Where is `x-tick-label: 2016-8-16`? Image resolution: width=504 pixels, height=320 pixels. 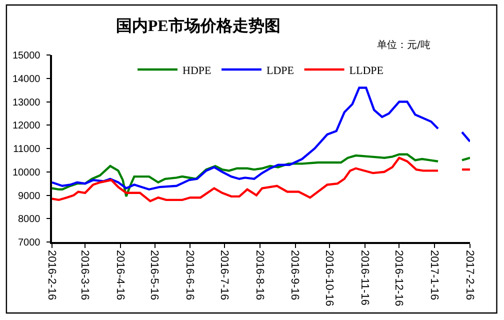 x-tick-label: 2016-8-16 is located at coordinates (259, 275).